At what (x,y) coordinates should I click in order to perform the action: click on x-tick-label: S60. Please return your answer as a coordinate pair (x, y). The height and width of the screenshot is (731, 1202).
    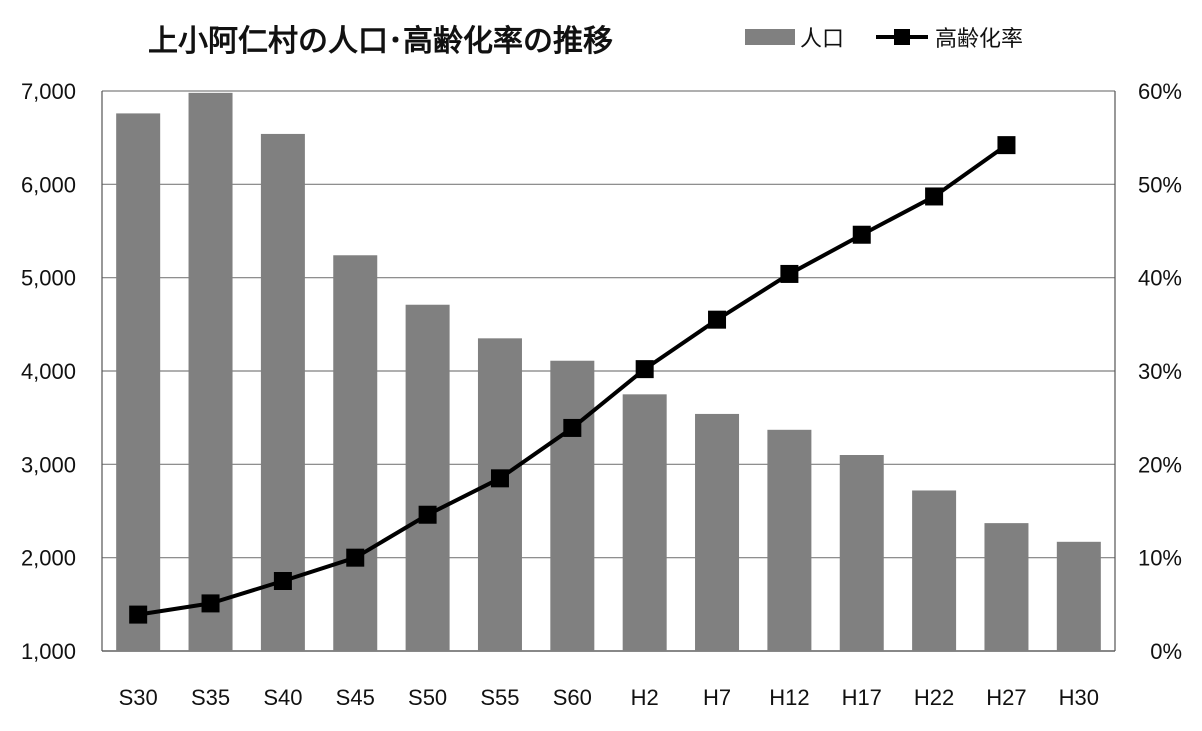
    Looking at the image, I should click on (572, 697).